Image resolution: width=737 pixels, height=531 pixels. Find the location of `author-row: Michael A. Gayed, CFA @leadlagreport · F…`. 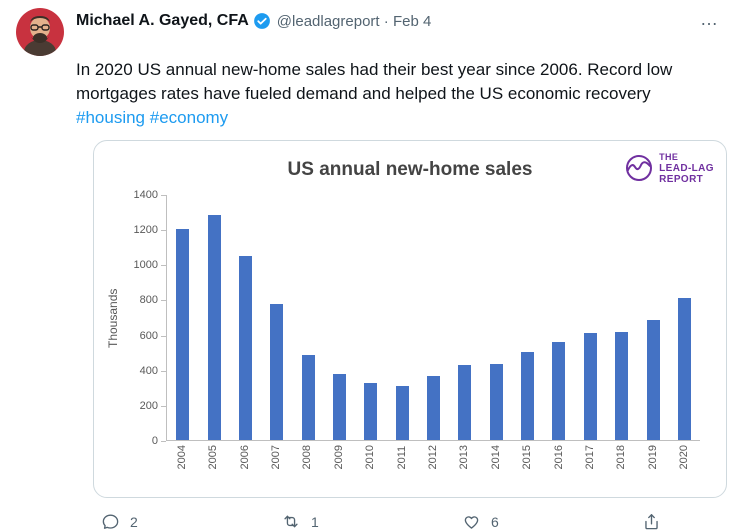

author-row: Michael A. Gayed, CFA @leadlagreport · F… is located at coordinates (253, 19).